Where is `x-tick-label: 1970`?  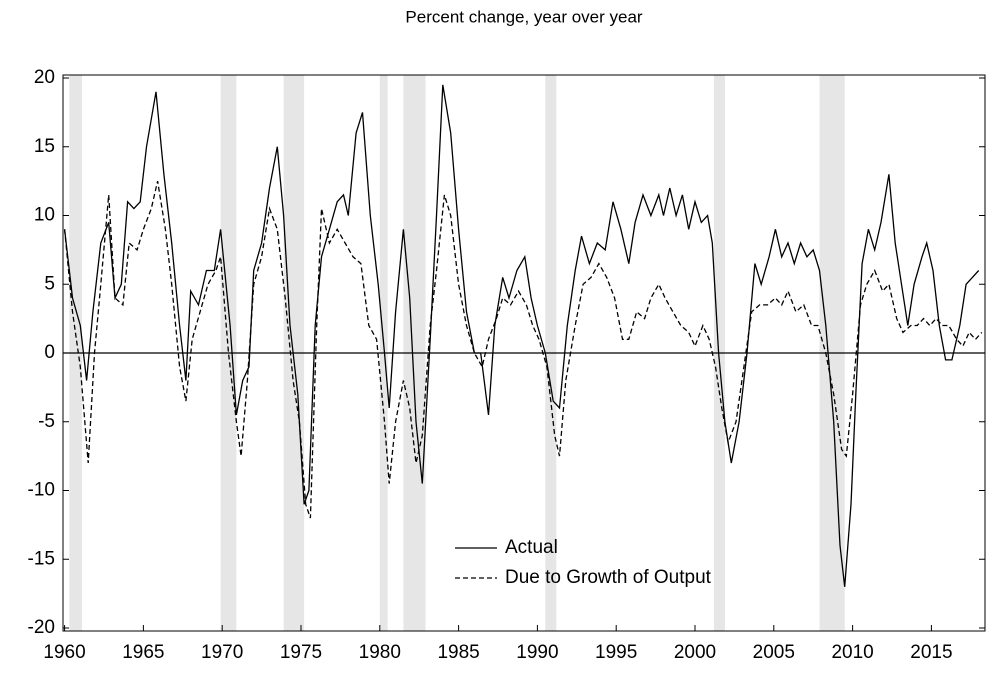 x-tick-label: 1970 is located at coordinates (222, 652).